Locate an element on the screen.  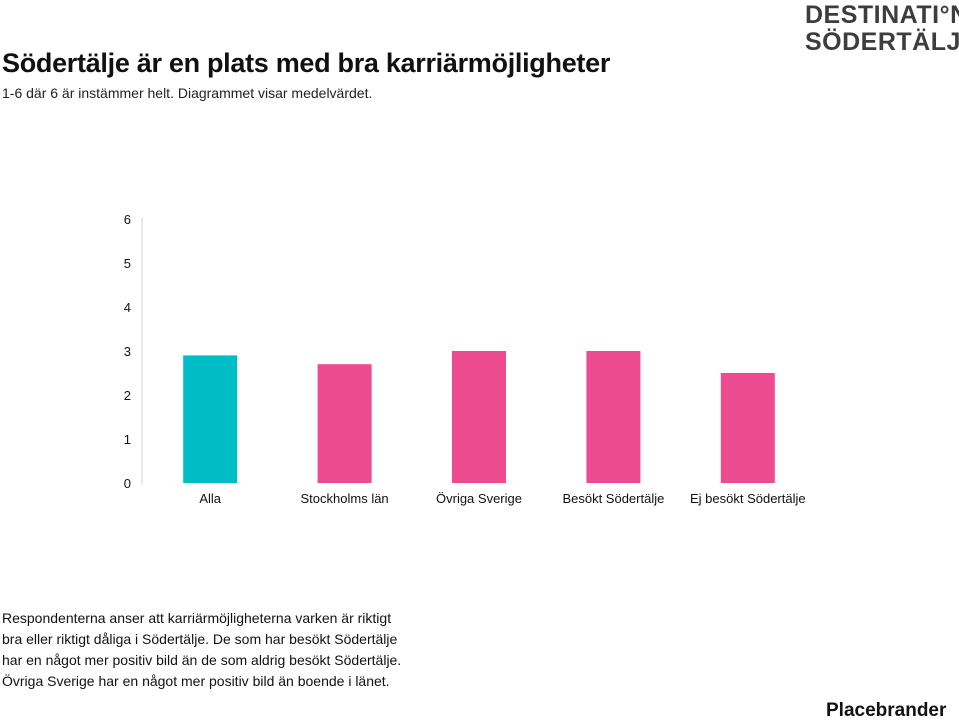
destination-sodertalje-logo: DESTINATI°N SÖDERTÄLJE is located at coordinates (882, 28).